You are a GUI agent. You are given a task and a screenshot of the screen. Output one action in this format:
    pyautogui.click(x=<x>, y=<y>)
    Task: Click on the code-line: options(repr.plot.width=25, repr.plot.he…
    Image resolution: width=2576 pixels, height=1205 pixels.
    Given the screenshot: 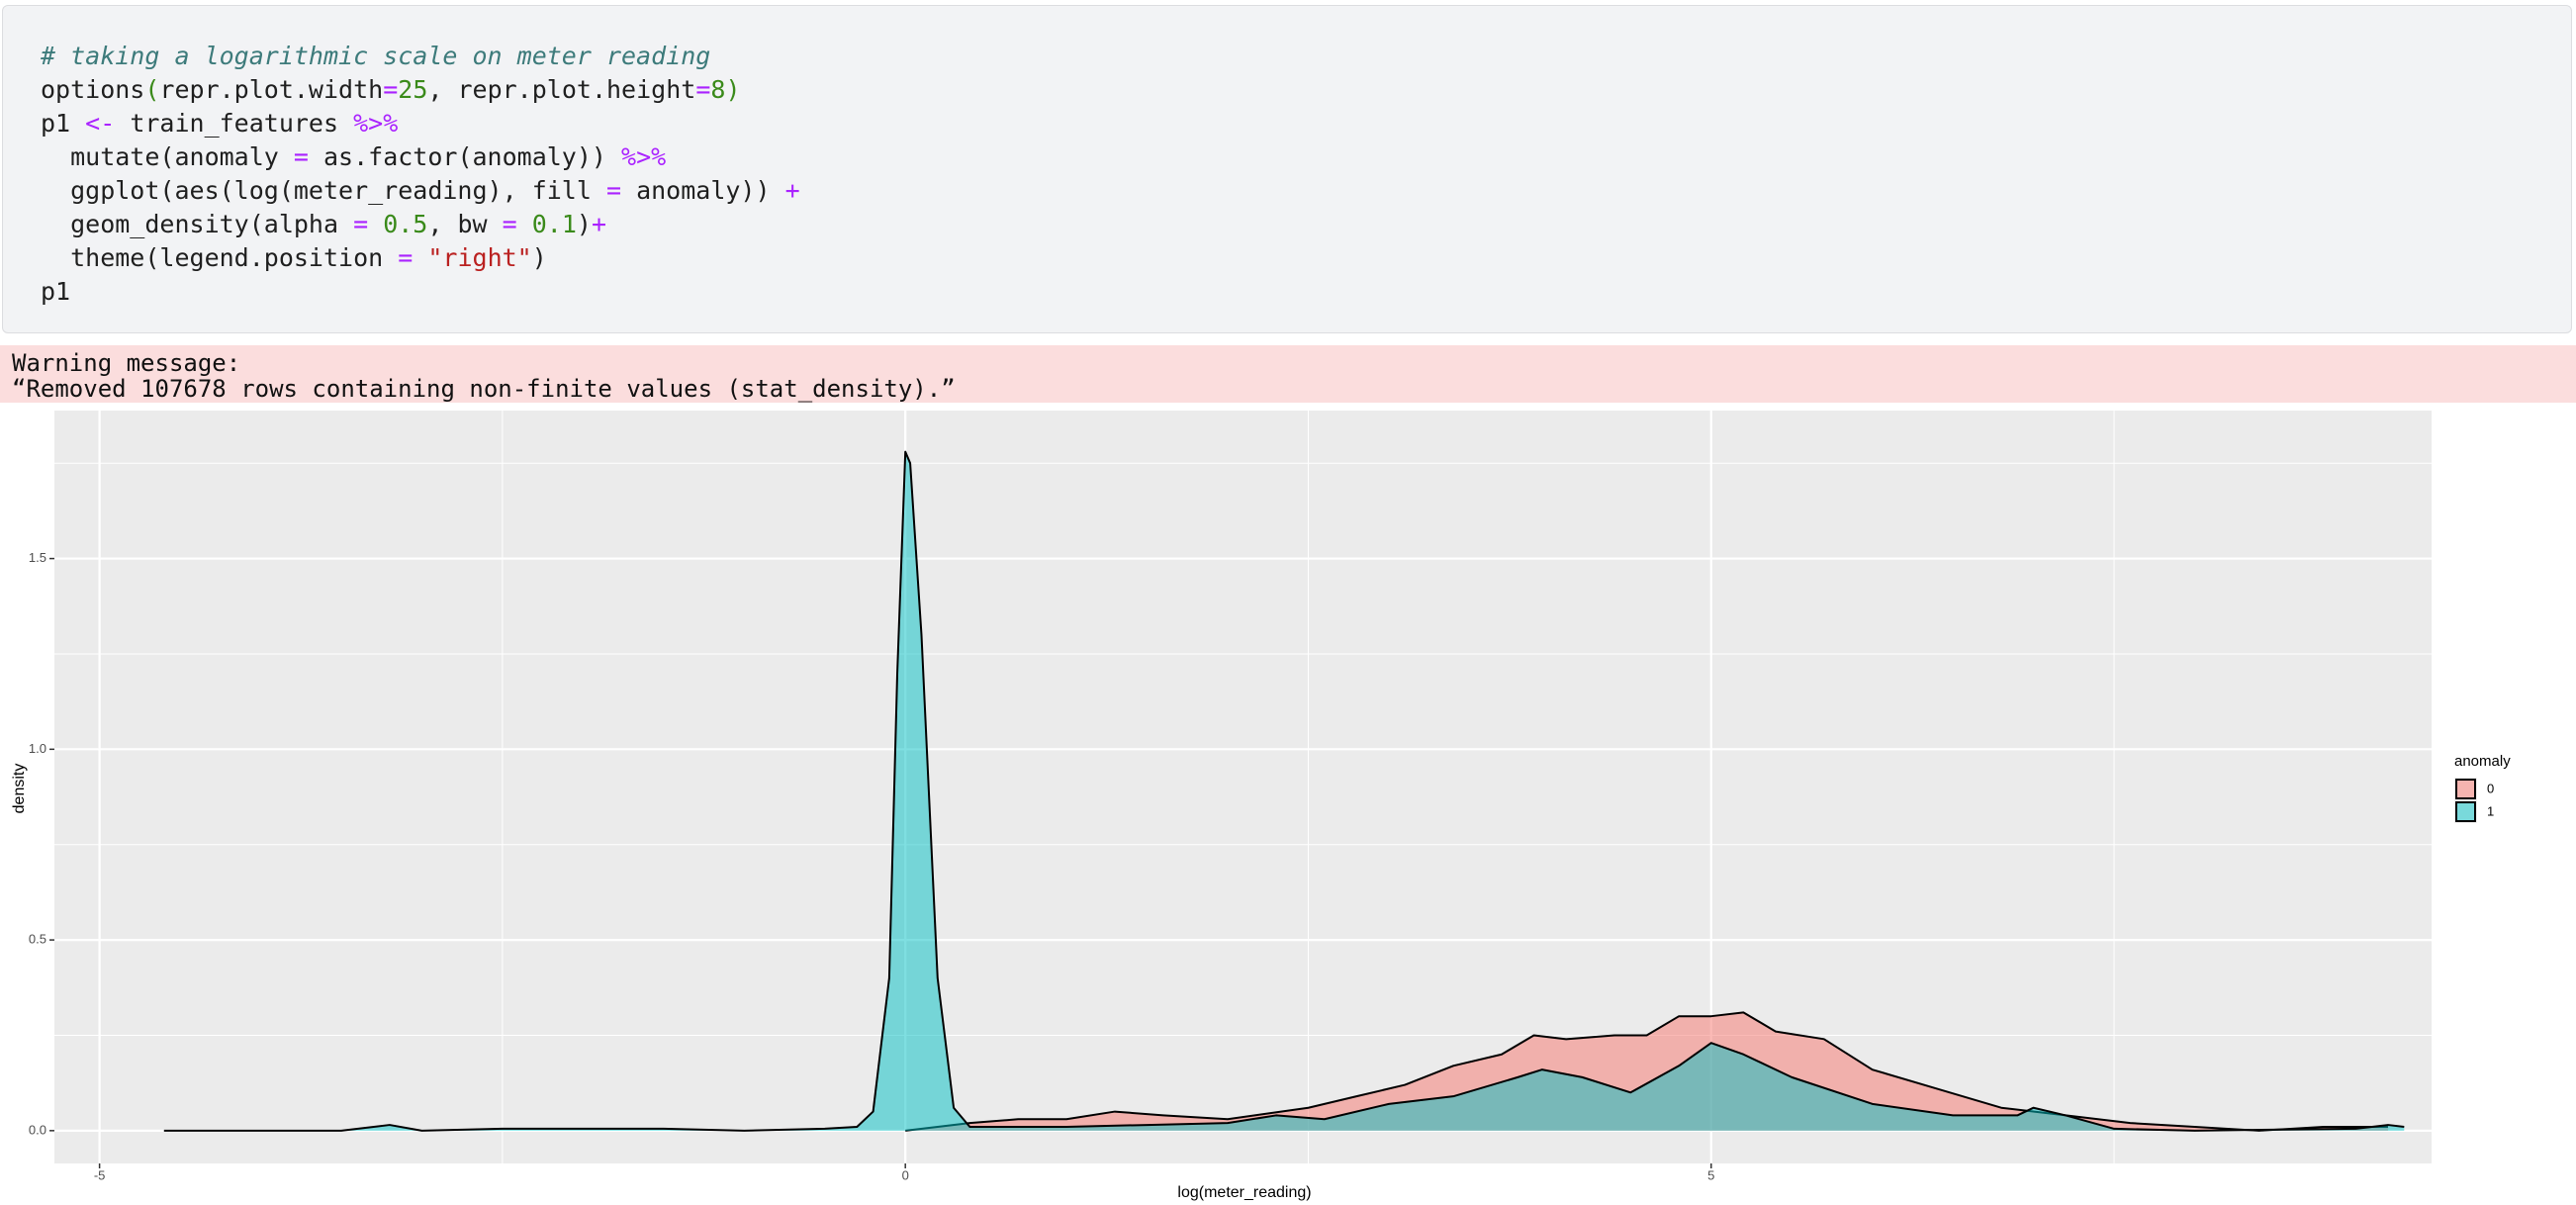 What is the action you would take?
    pyautogui.click(x=1306, y=90)
    